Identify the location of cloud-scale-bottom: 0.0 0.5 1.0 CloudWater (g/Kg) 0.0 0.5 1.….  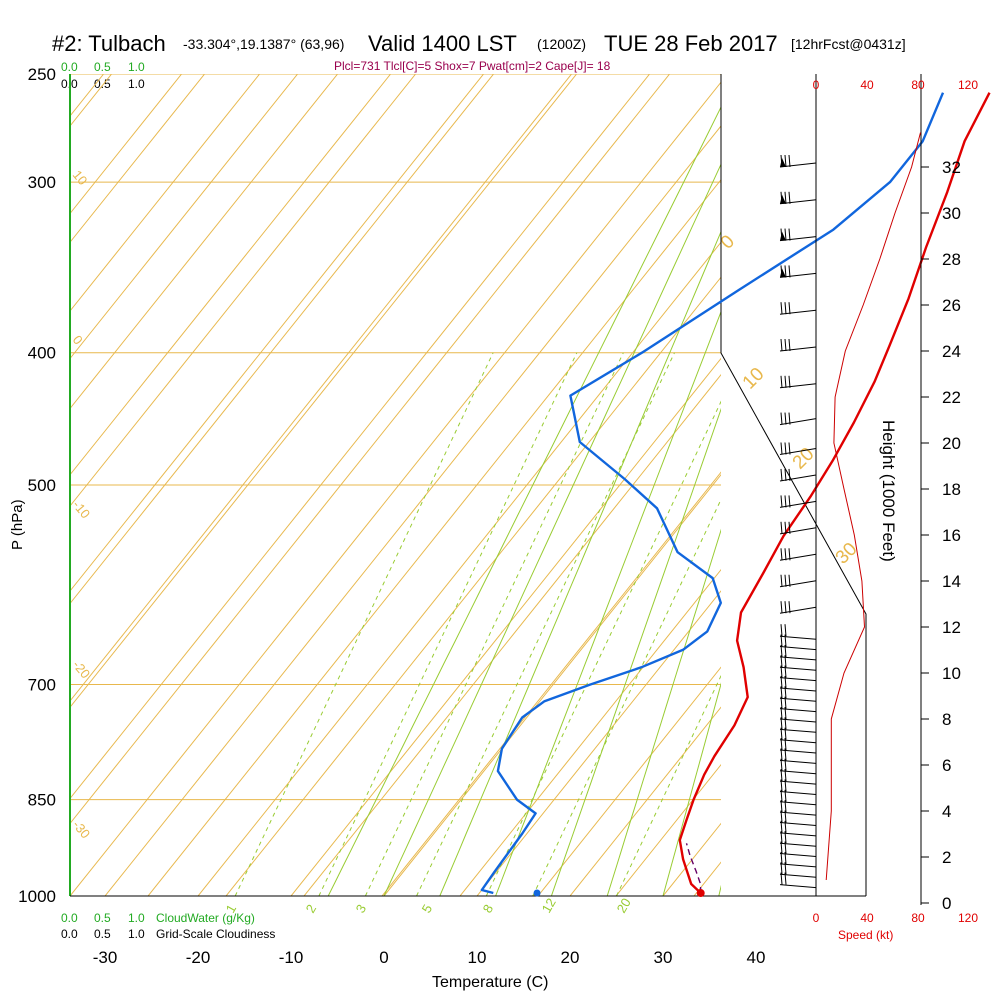
(168, 926).